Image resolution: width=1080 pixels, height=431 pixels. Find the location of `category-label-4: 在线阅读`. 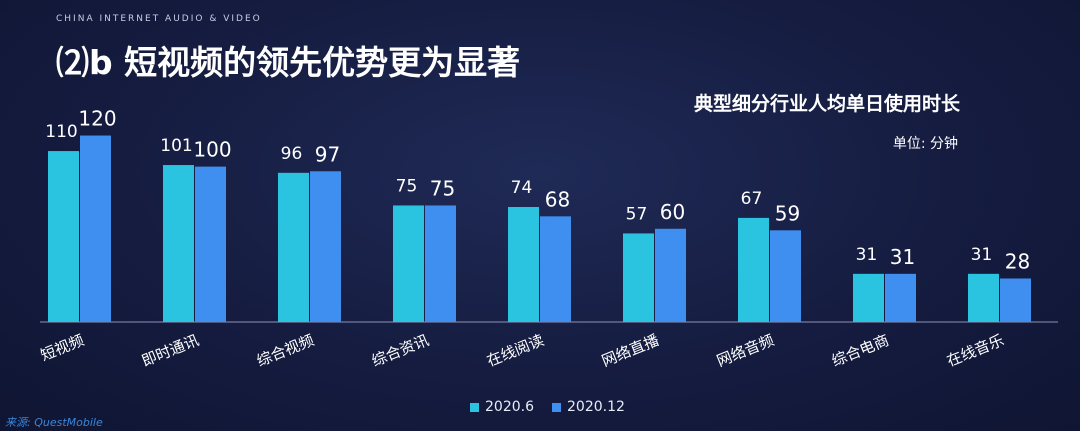

category-label-4: 在线阅读 is located at coordinates (515, 350).